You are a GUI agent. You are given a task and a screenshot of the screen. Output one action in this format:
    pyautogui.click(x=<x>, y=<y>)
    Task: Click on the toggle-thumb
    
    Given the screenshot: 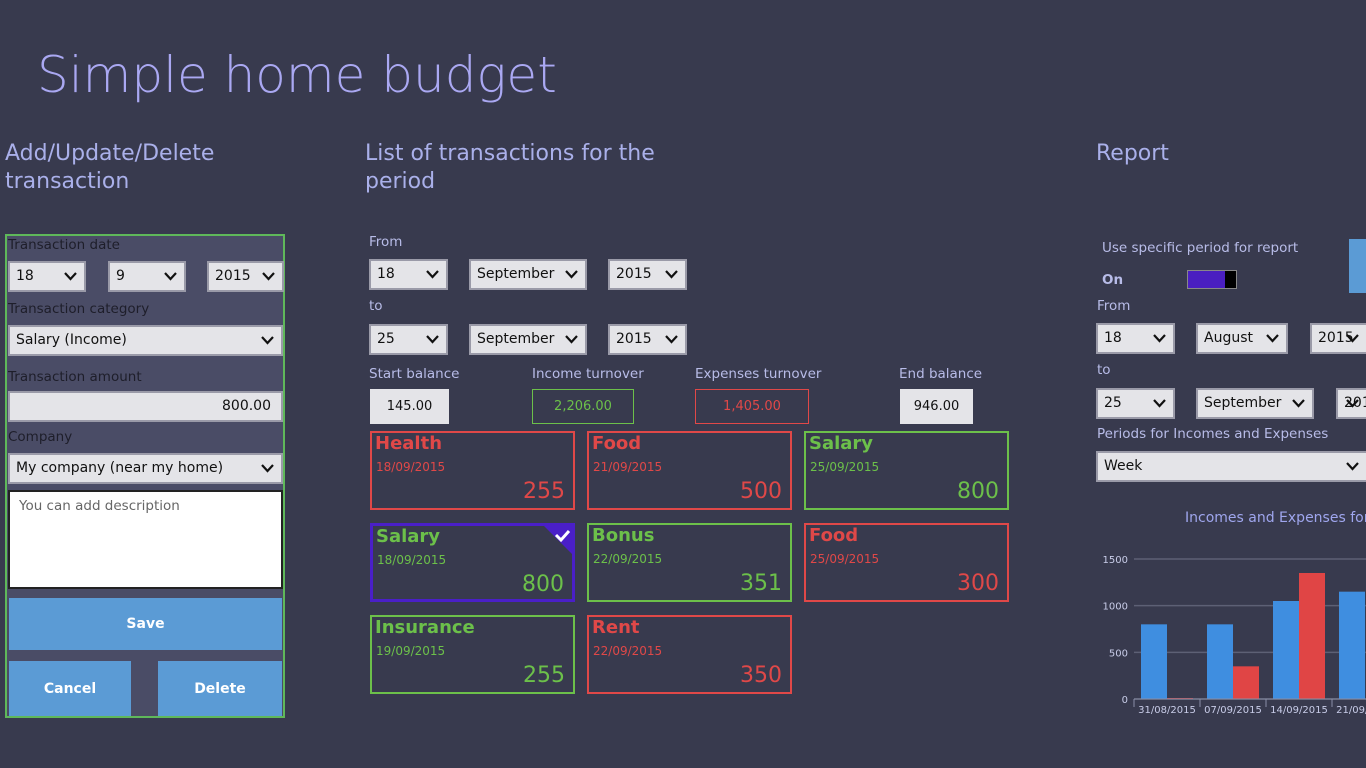 What is the action you would take?
    pyautogui.click(x=1230, y=279)
    